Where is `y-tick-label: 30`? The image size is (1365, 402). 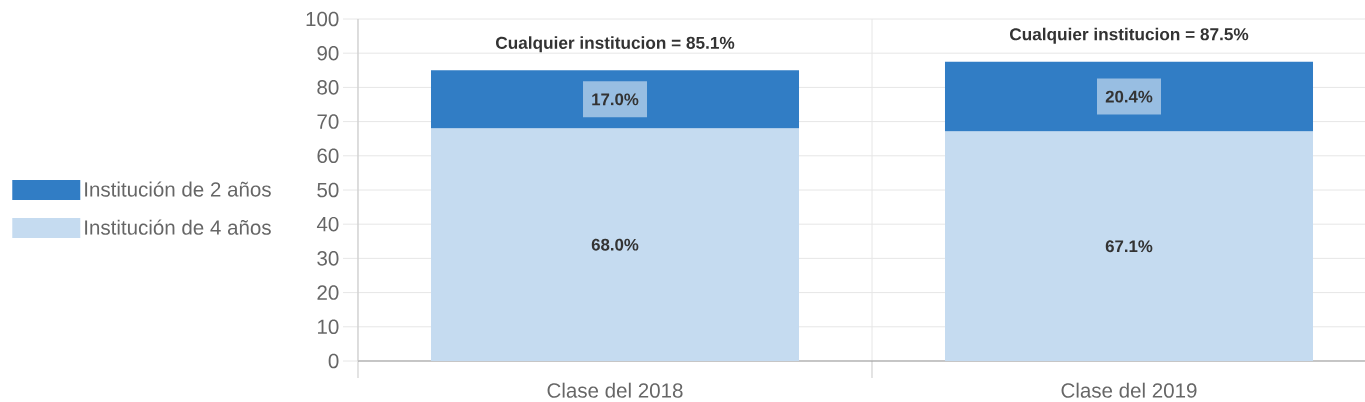
y-tick-label: 30 is located at coordinates (328, 258).